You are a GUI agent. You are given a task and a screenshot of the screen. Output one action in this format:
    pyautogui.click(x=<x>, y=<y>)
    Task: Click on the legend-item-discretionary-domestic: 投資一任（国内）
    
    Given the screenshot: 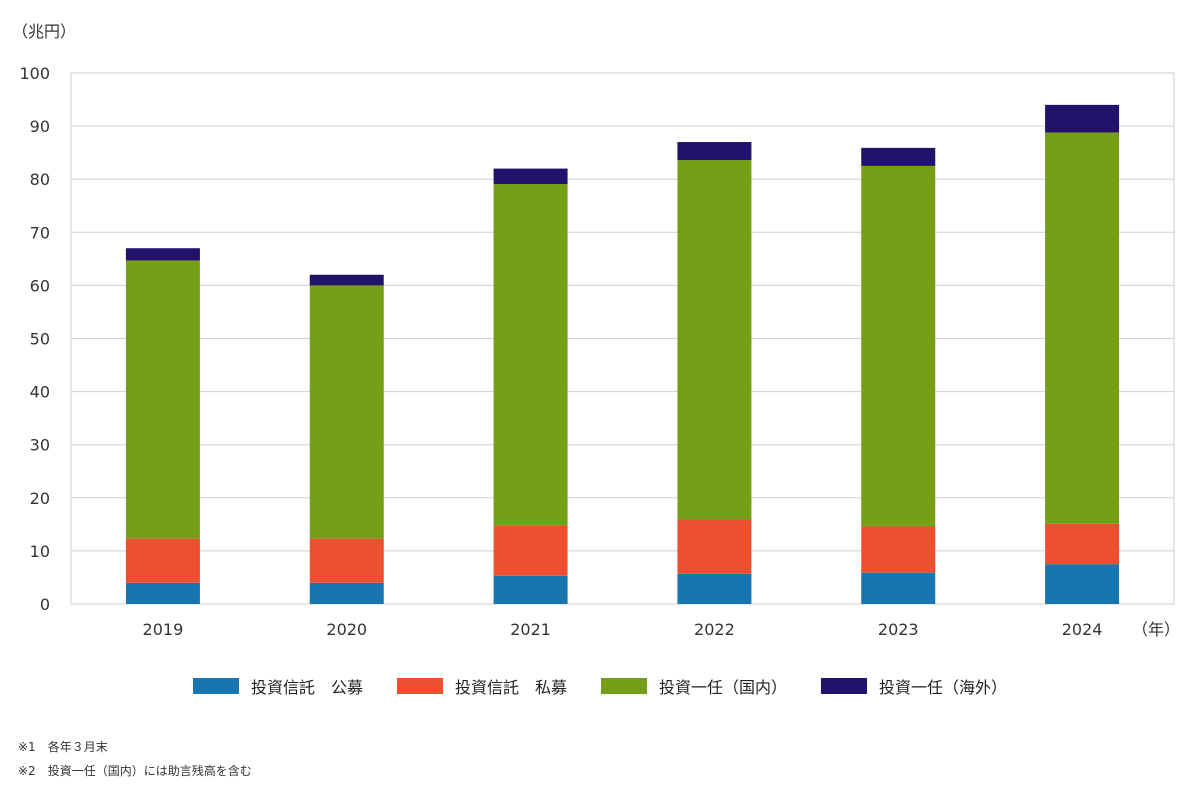 What is the action you would take?
    pyautogui.click(x=694, y=686)
    